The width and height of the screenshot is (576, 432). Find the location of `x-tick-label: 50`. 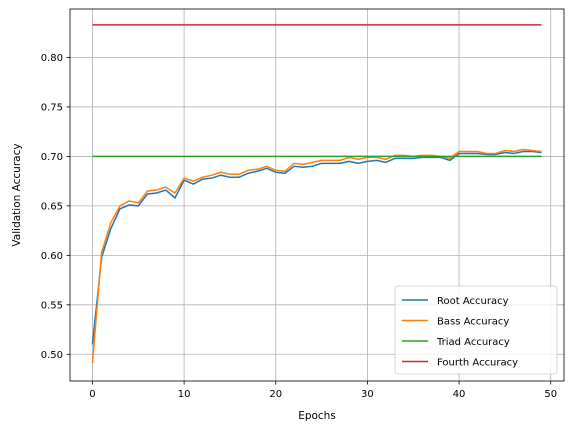

x-tick-label: 50 is located at coordinates (550, 394).